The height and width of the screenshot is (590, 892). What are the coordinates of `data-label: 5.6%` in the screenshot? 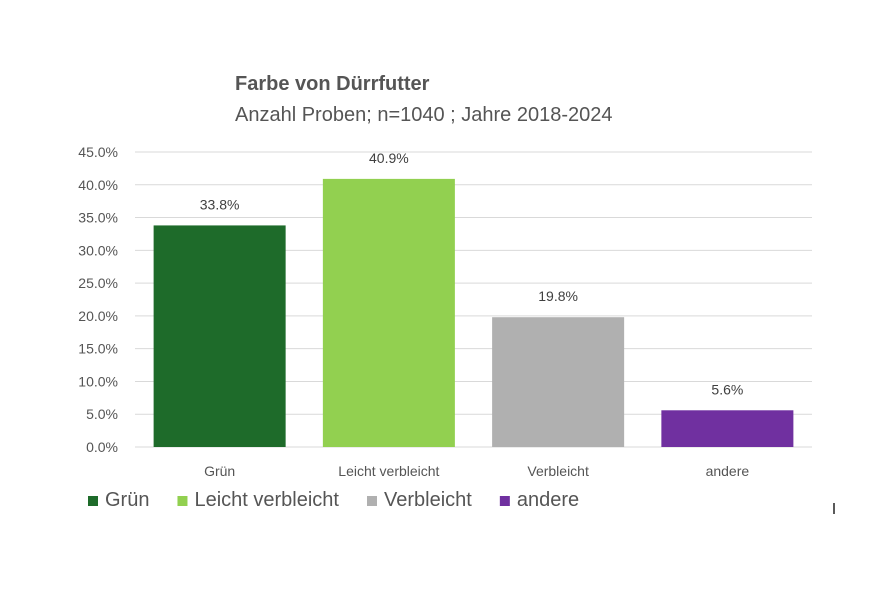 It's located at (727, 389).